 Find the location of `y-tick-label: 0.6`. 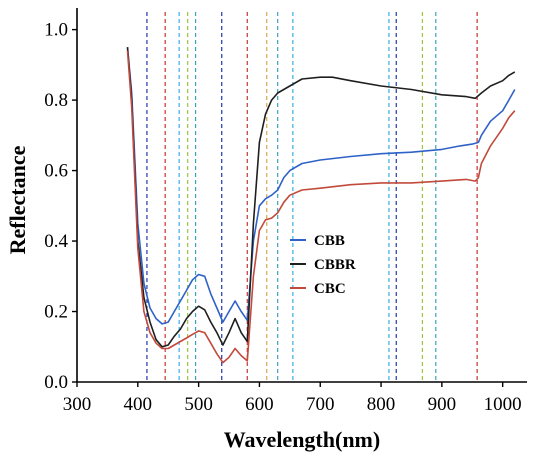

y-tick-label: 0.6 is located at coordinates (56, 171).